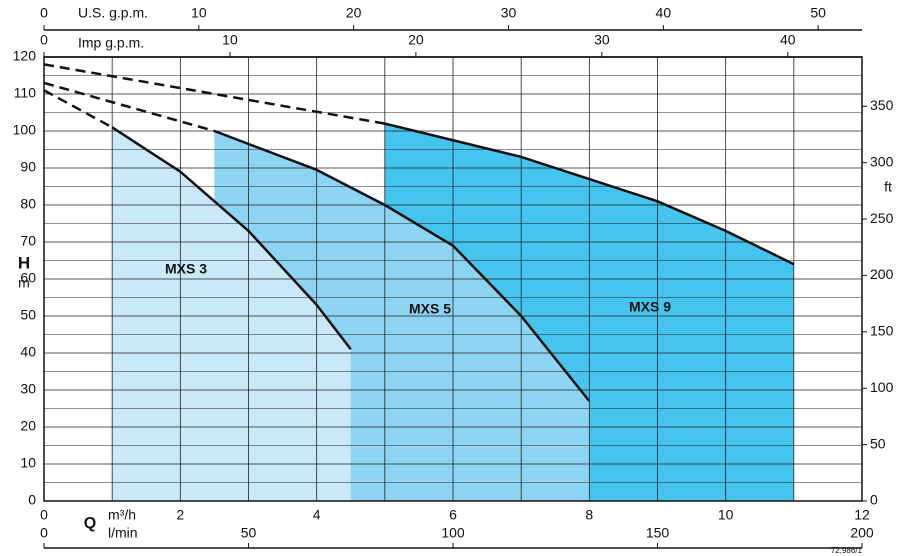  What do you see at coordinates (186, 269) in the screenshot?
I see `series-label: MXS 3` at bounding box center [186, 269].